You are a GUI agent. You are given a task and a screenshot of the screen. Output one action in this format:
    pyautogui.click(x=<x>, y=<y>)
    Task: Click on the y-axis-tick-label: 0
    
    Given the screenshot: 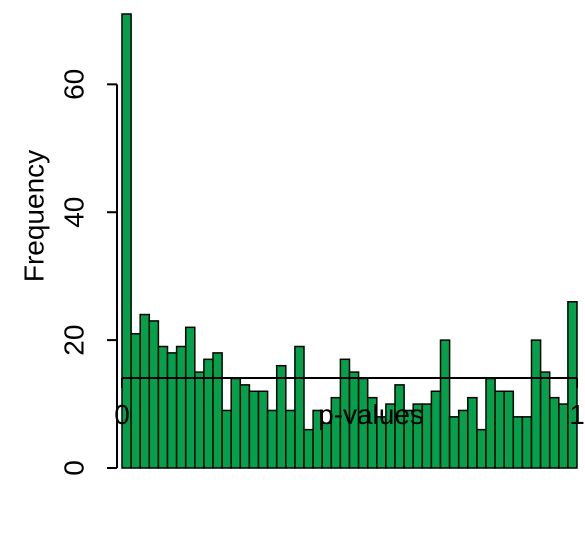 What is the action you would take?
    pyautogui.click(x=73, y=468)
    